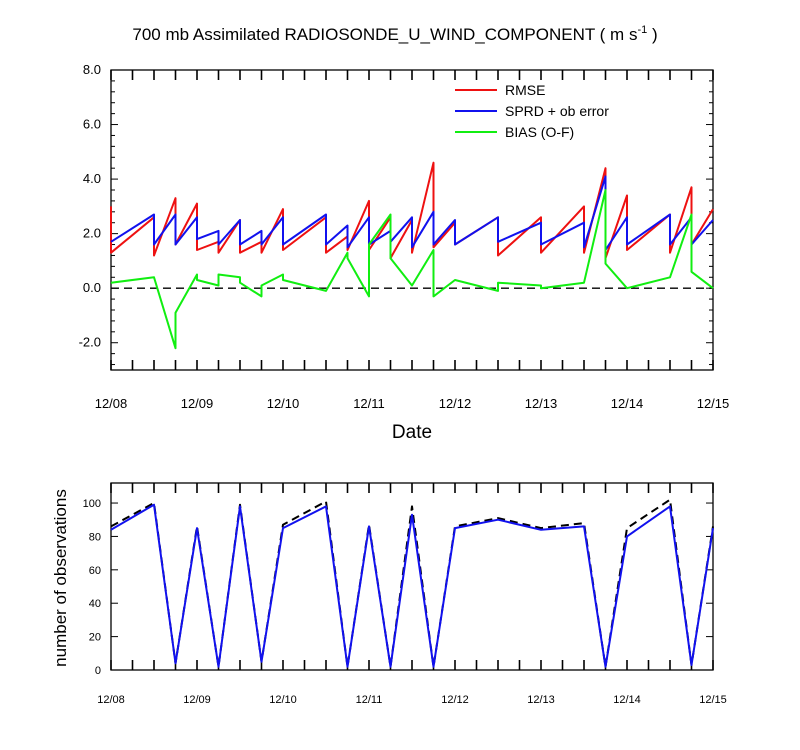 The height and width of the screenshot is (750, 800). I want to click on legend-label: BIAS (O-F), so click(539, 132).